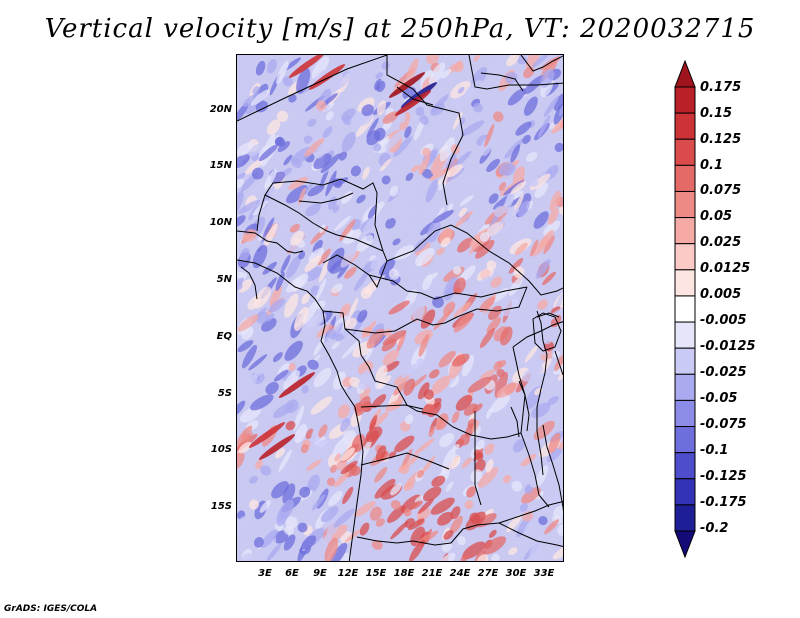  What do you see at coordinates (292, 573) in the screenshot?
I see `lon-label-6e: 6E` at bounding box center [292, 573].